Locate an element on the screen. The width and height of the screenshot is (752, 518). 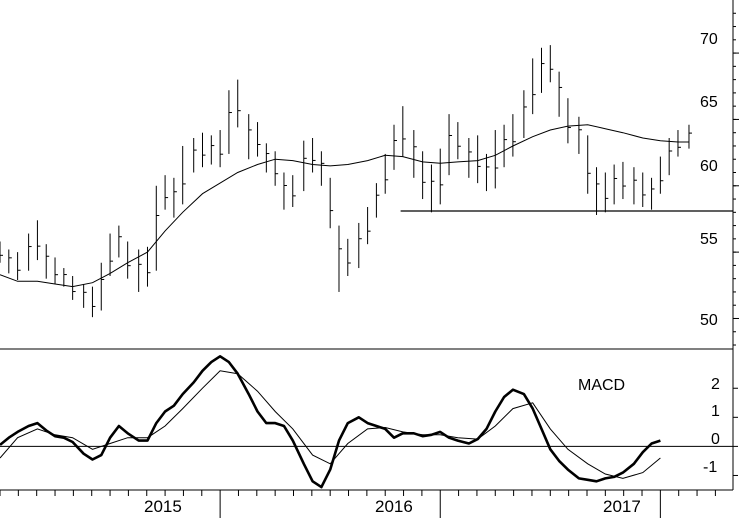
price-tick-label-55: 55 is located at coordinates (709, 239).